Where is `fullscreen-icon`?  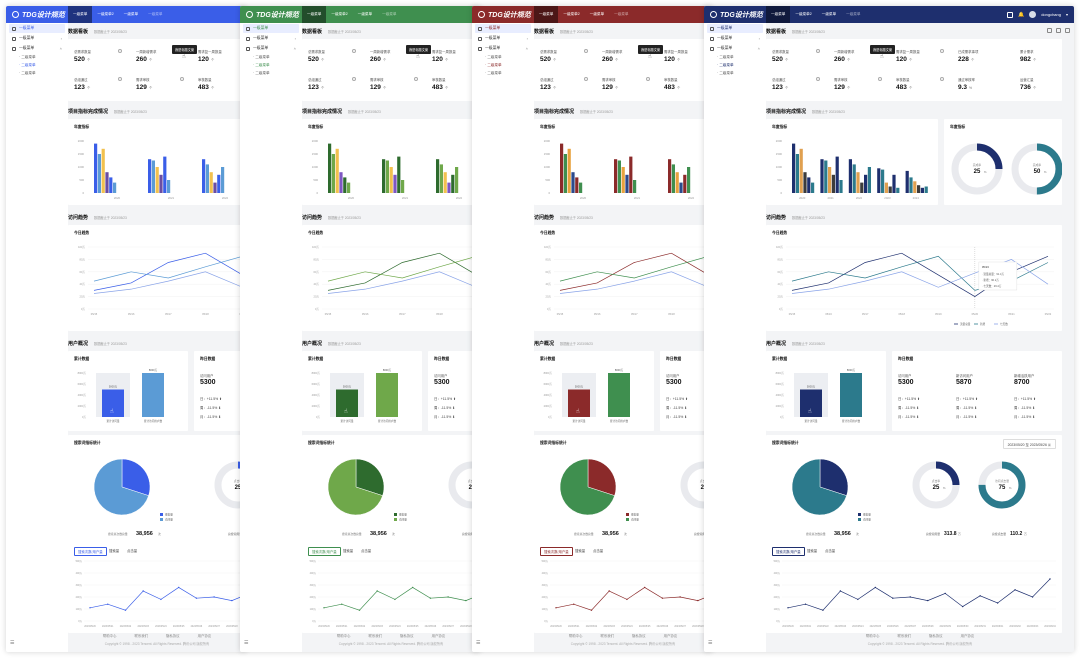
fullscreen-icon is located at coordinates (1067, 30).